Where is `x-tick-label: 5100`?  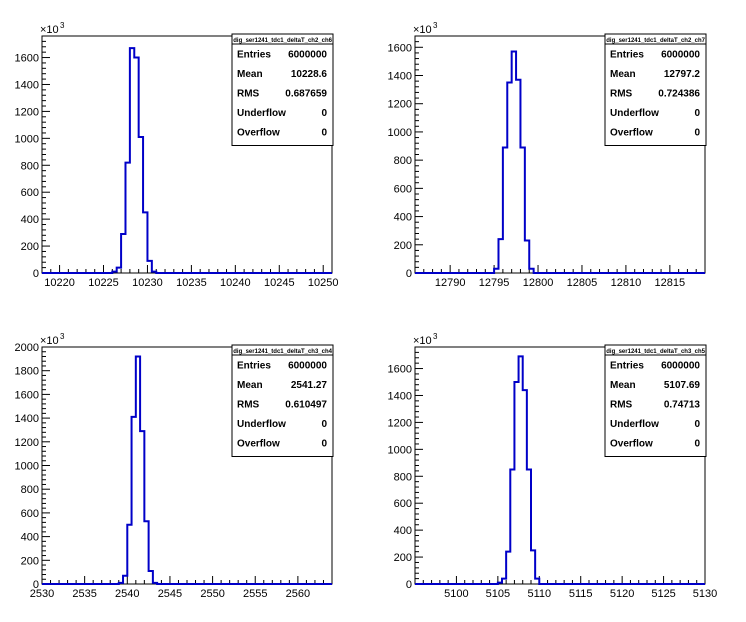
x-tick-label: 5100 is located at coordinates (456, 594).